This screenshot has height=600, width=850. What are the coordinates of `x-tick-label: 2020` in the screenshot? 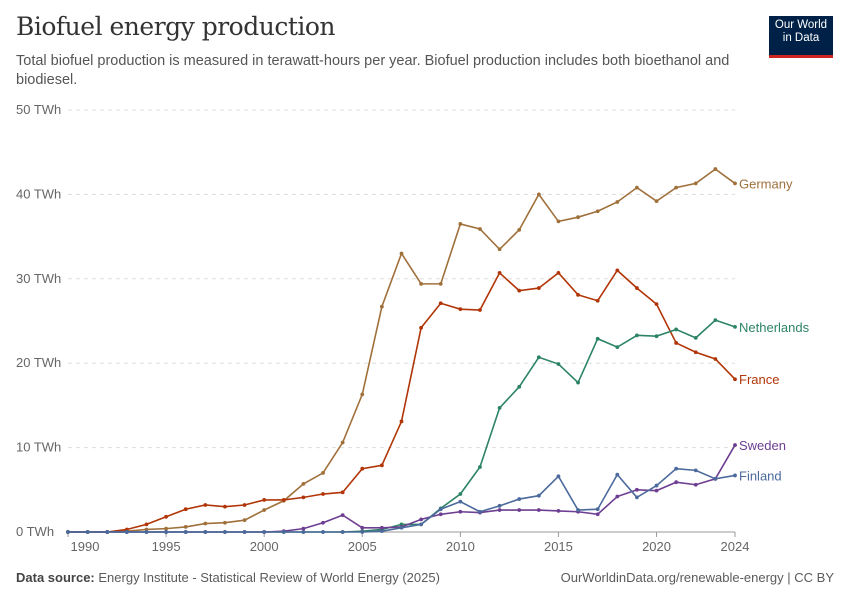 It's located at (656, 546).